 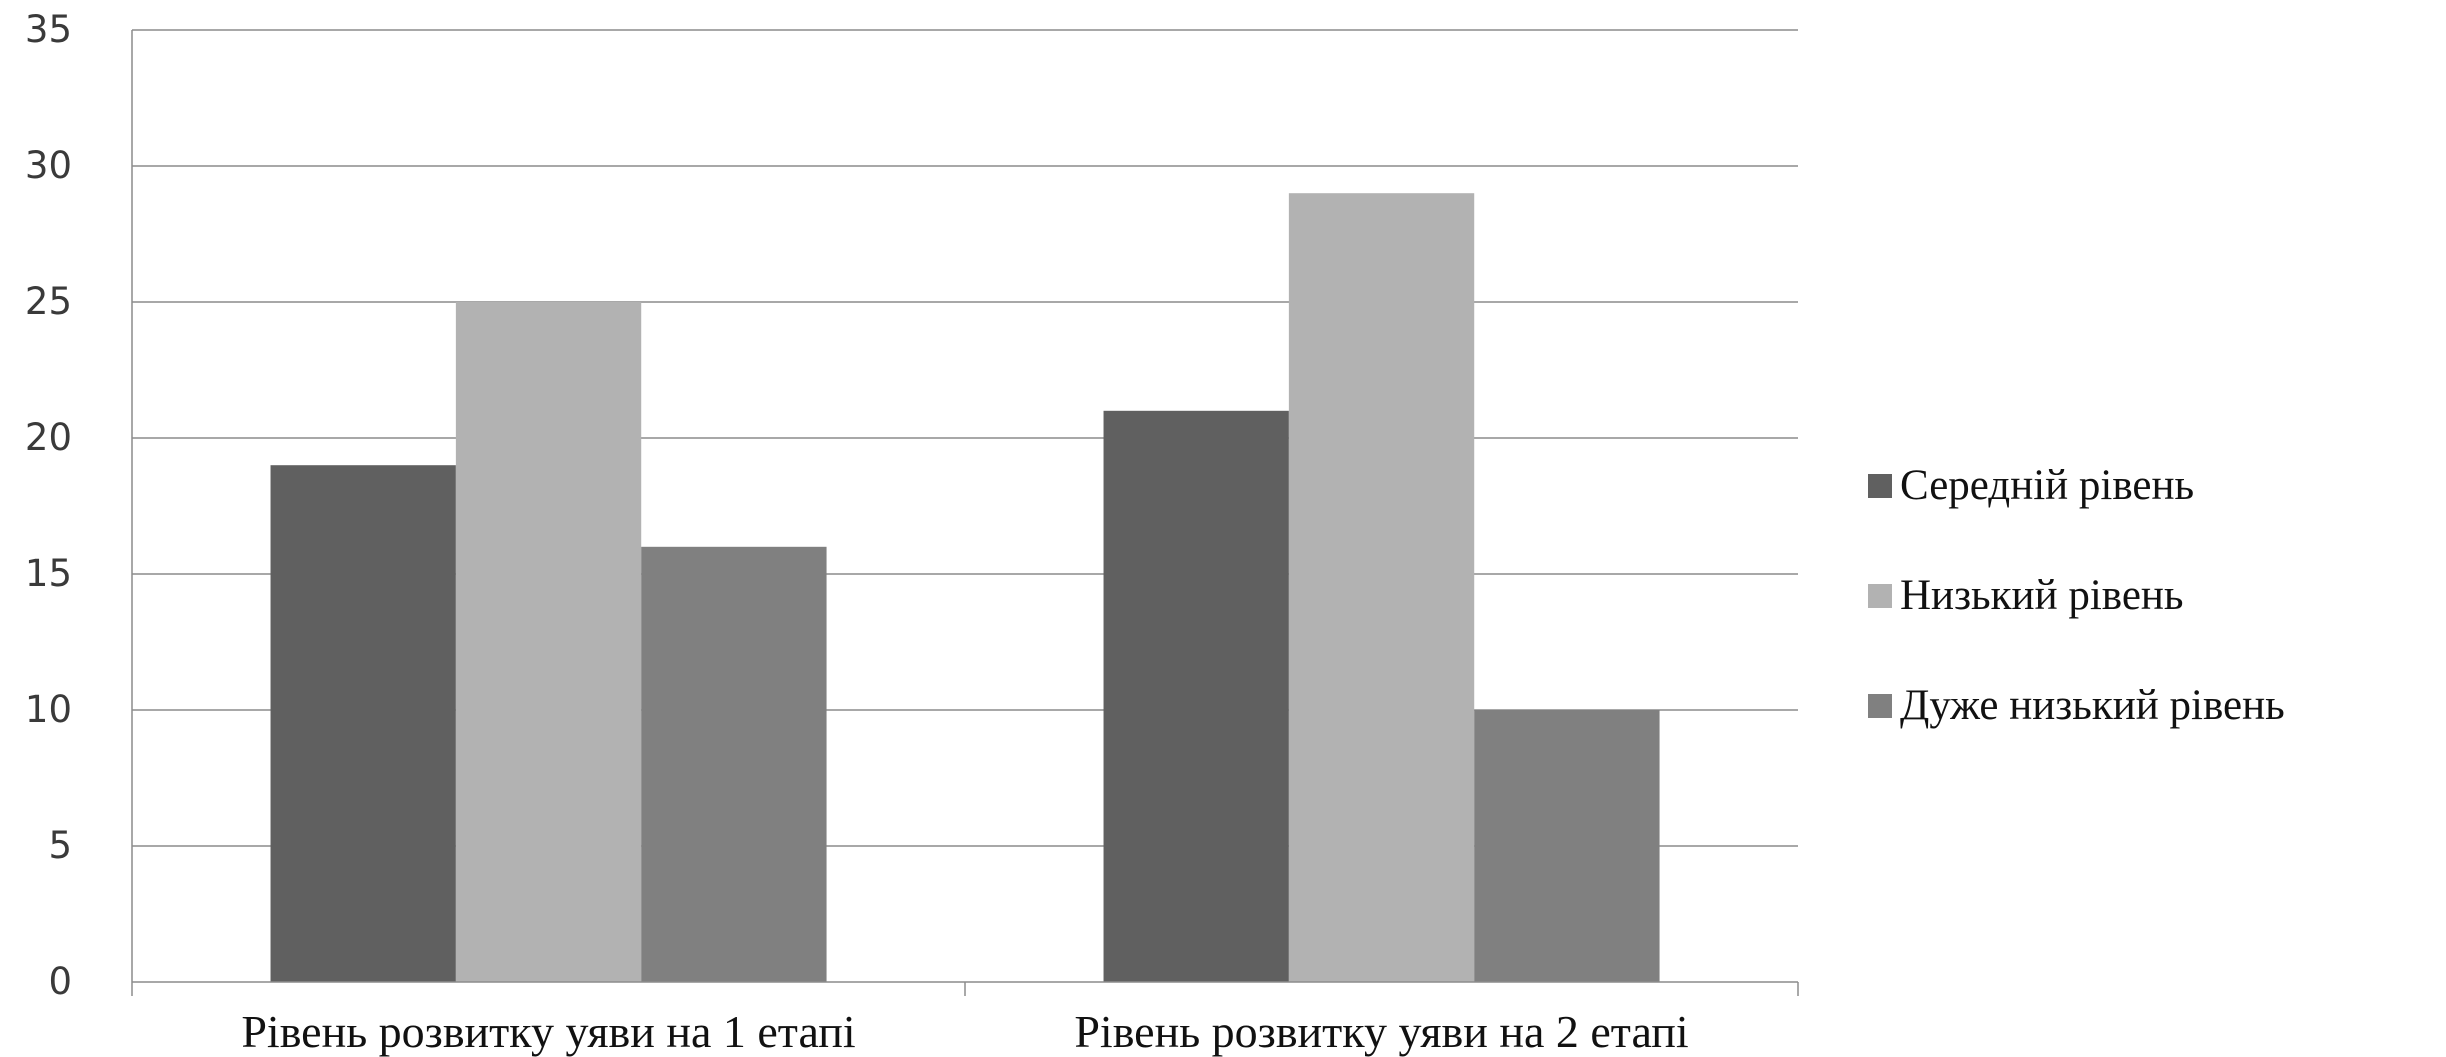 What do you see at coordinates (48, 301) in the screenshot?
I see `y-tick-label: 25` at bounding box center [48, 301].